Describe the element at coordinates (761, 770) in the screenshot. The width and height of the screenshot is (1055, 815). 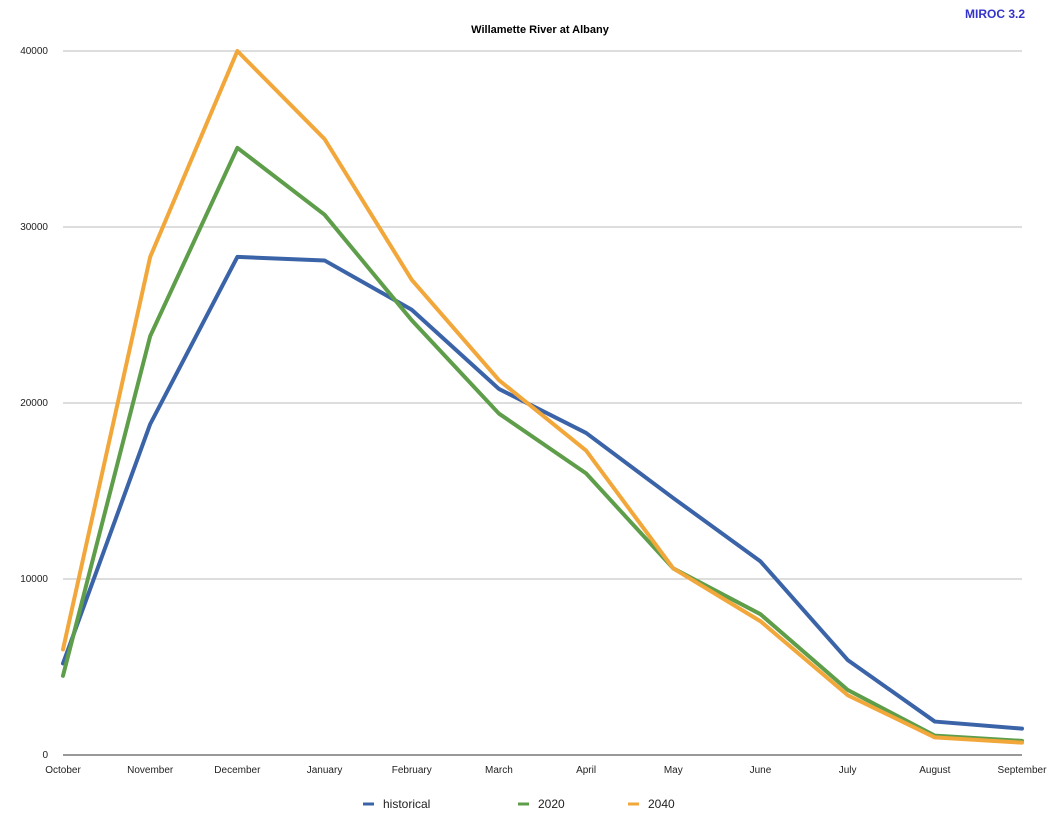
I see `x-tick-label: June` at that location.